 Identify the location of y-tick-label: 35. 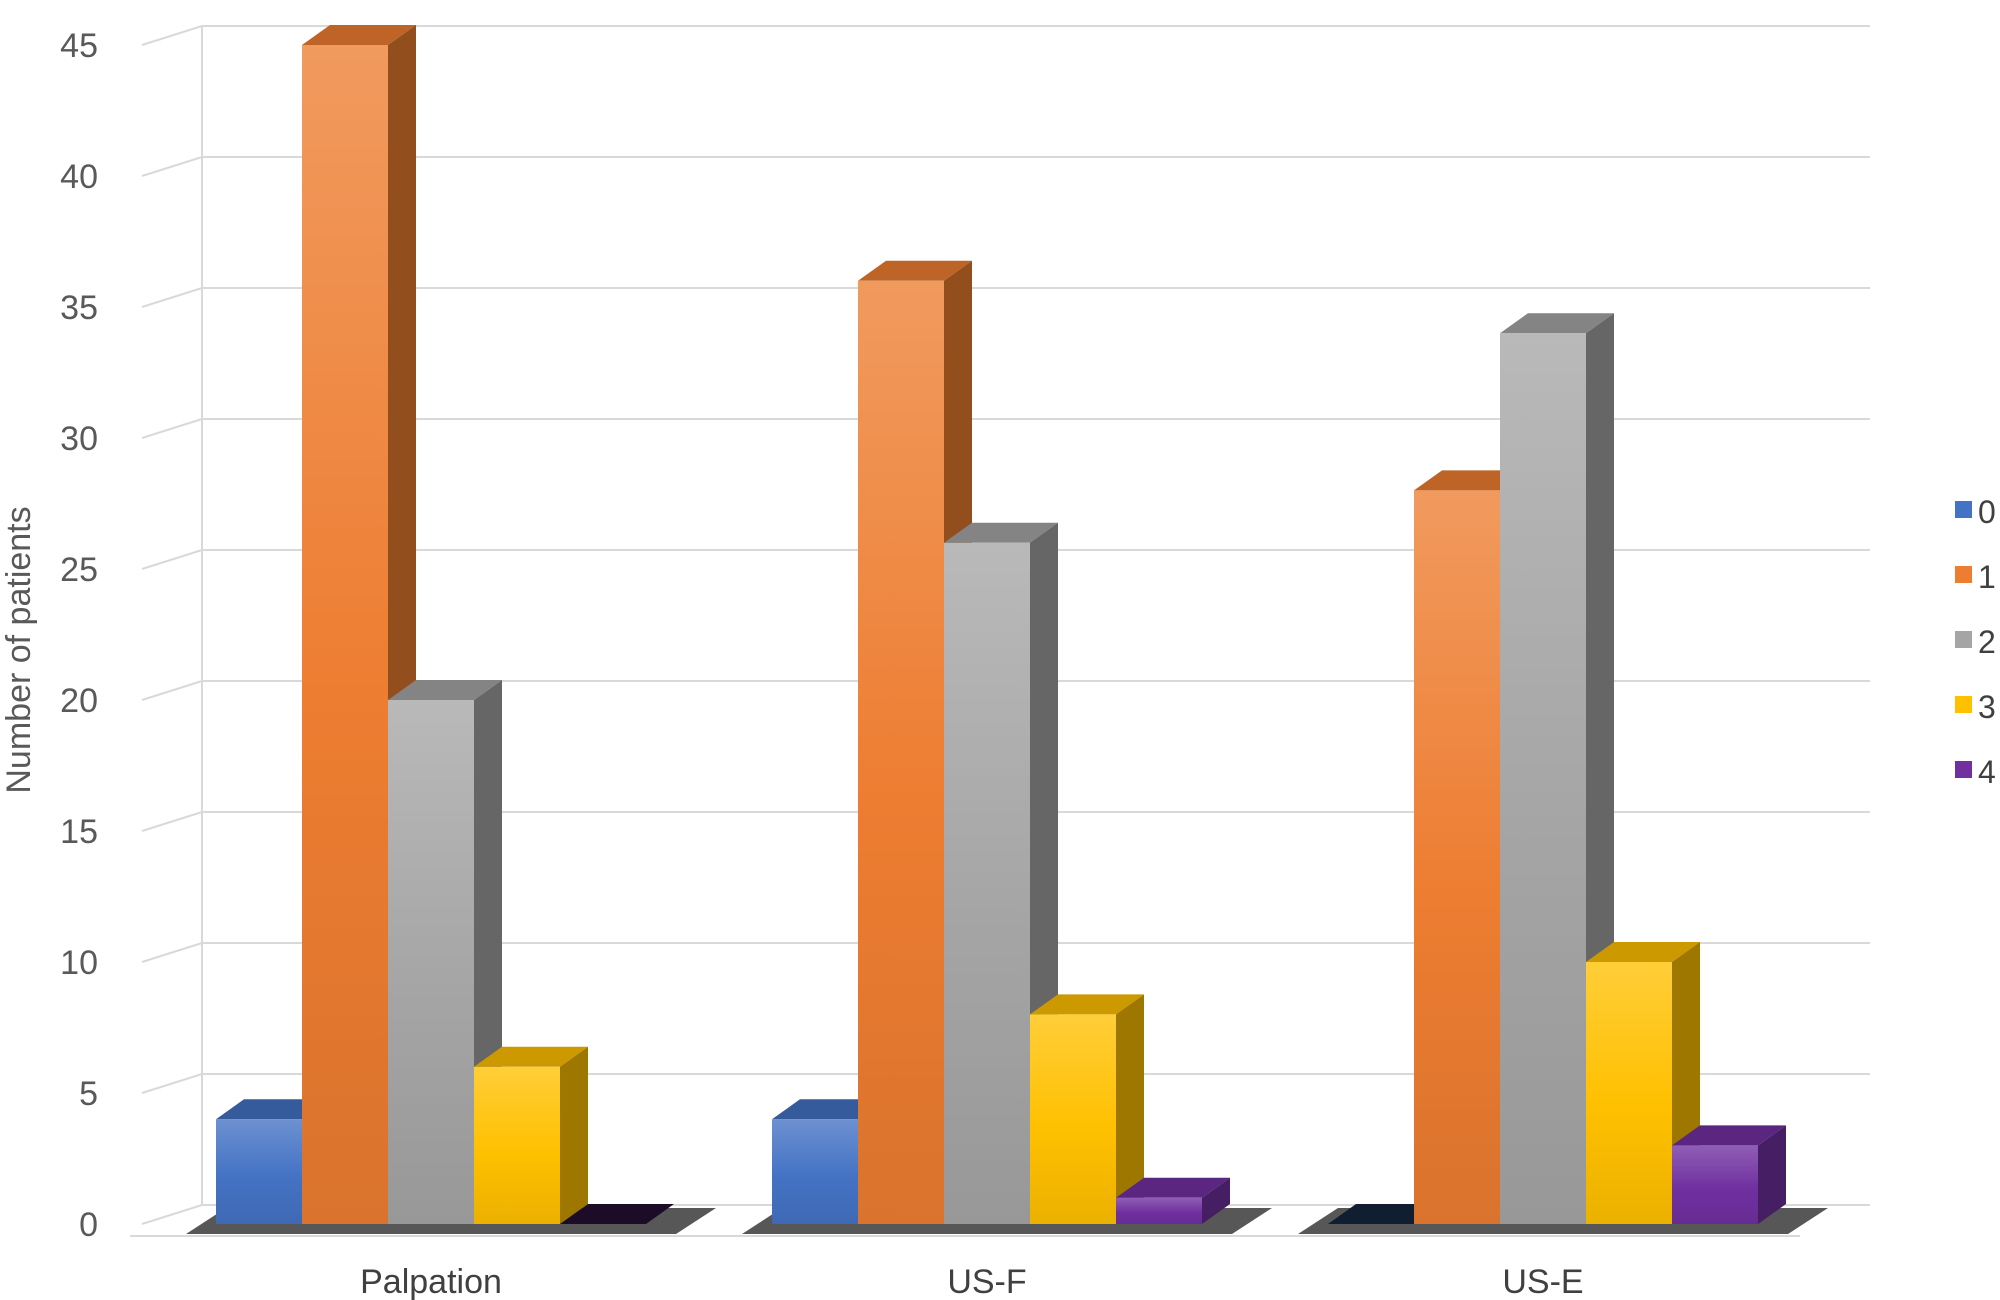
(79, 308).